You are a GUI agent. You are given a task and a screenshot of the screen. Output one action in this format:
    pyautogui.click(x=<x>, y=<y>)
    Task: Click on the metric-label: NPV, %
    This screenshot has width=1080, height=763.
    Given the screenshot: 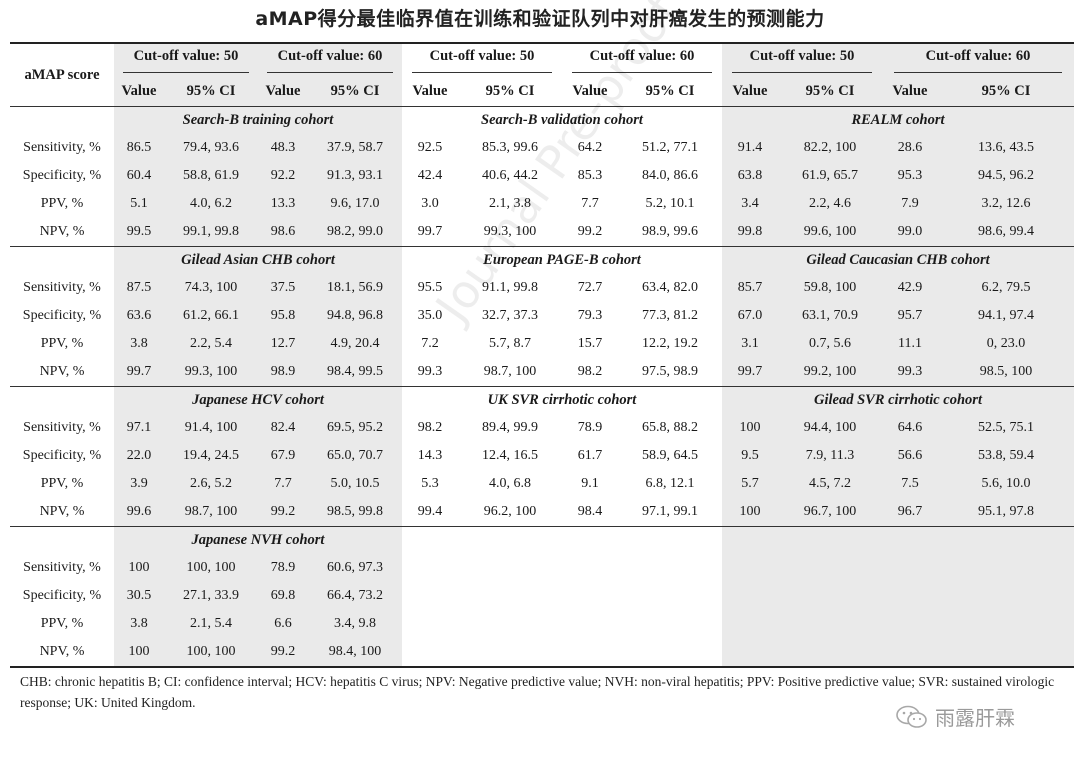 What is the action you would take?
    pyautogui.click(x=62, y=231)
    